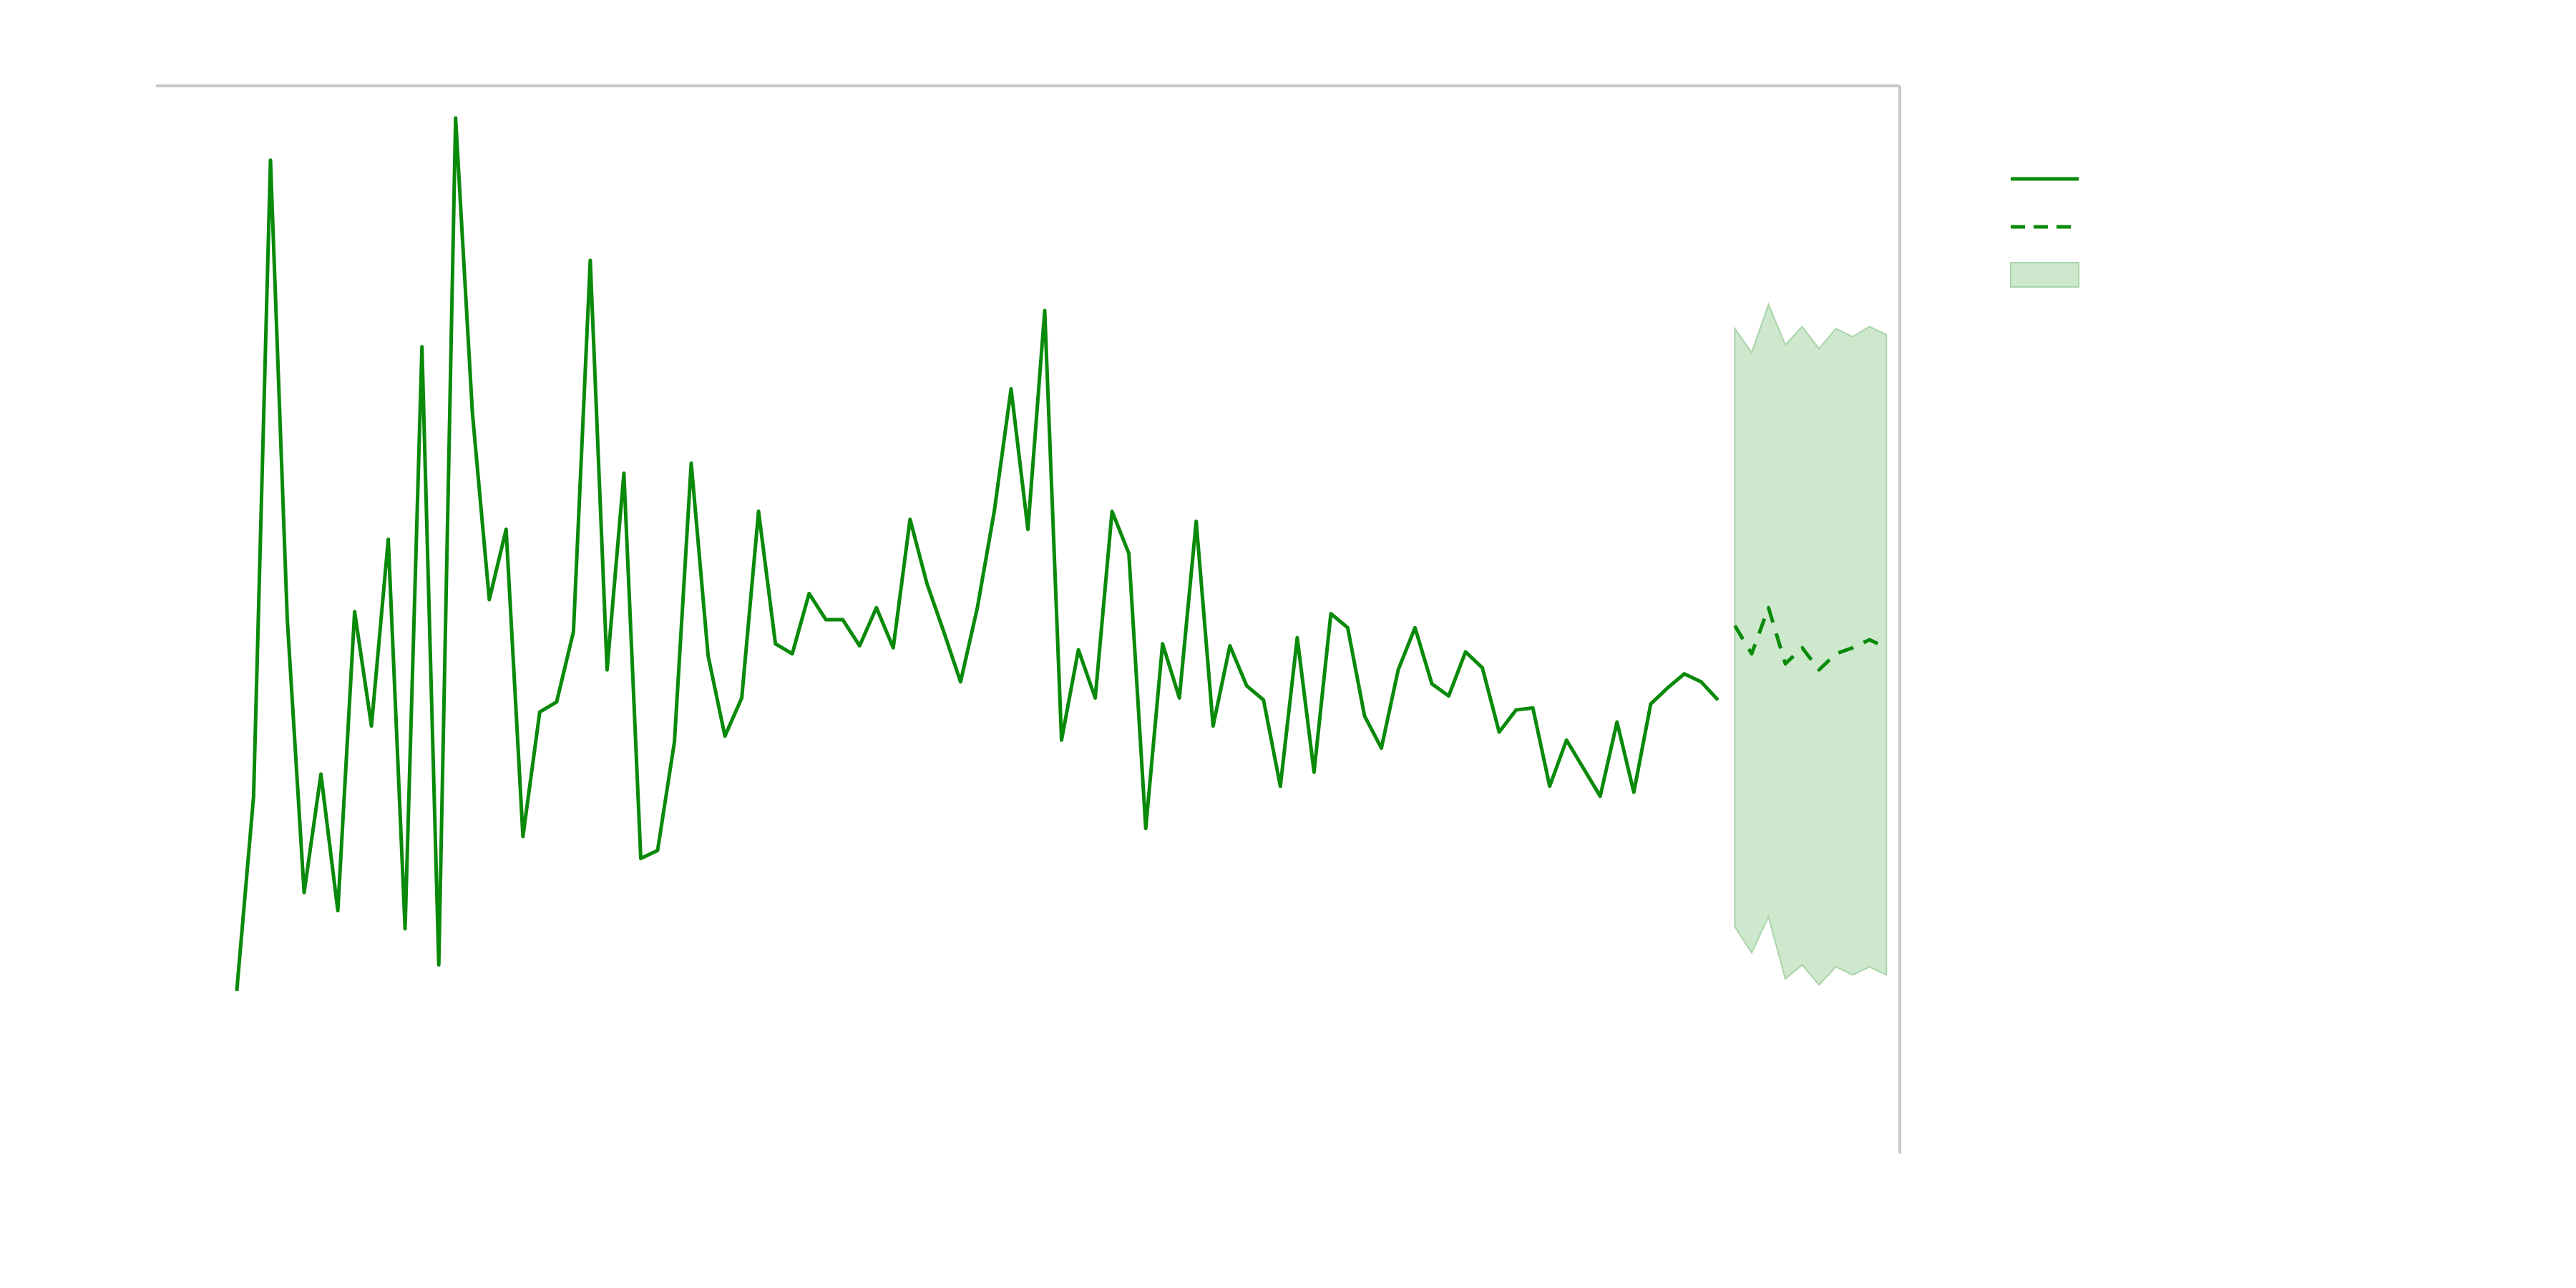 The width and height of the screenshot is (2576, 1288). What do you see at coordinates (2044, 232) in the screenshot?
I see `legend` at bounding box center [2044, 232].